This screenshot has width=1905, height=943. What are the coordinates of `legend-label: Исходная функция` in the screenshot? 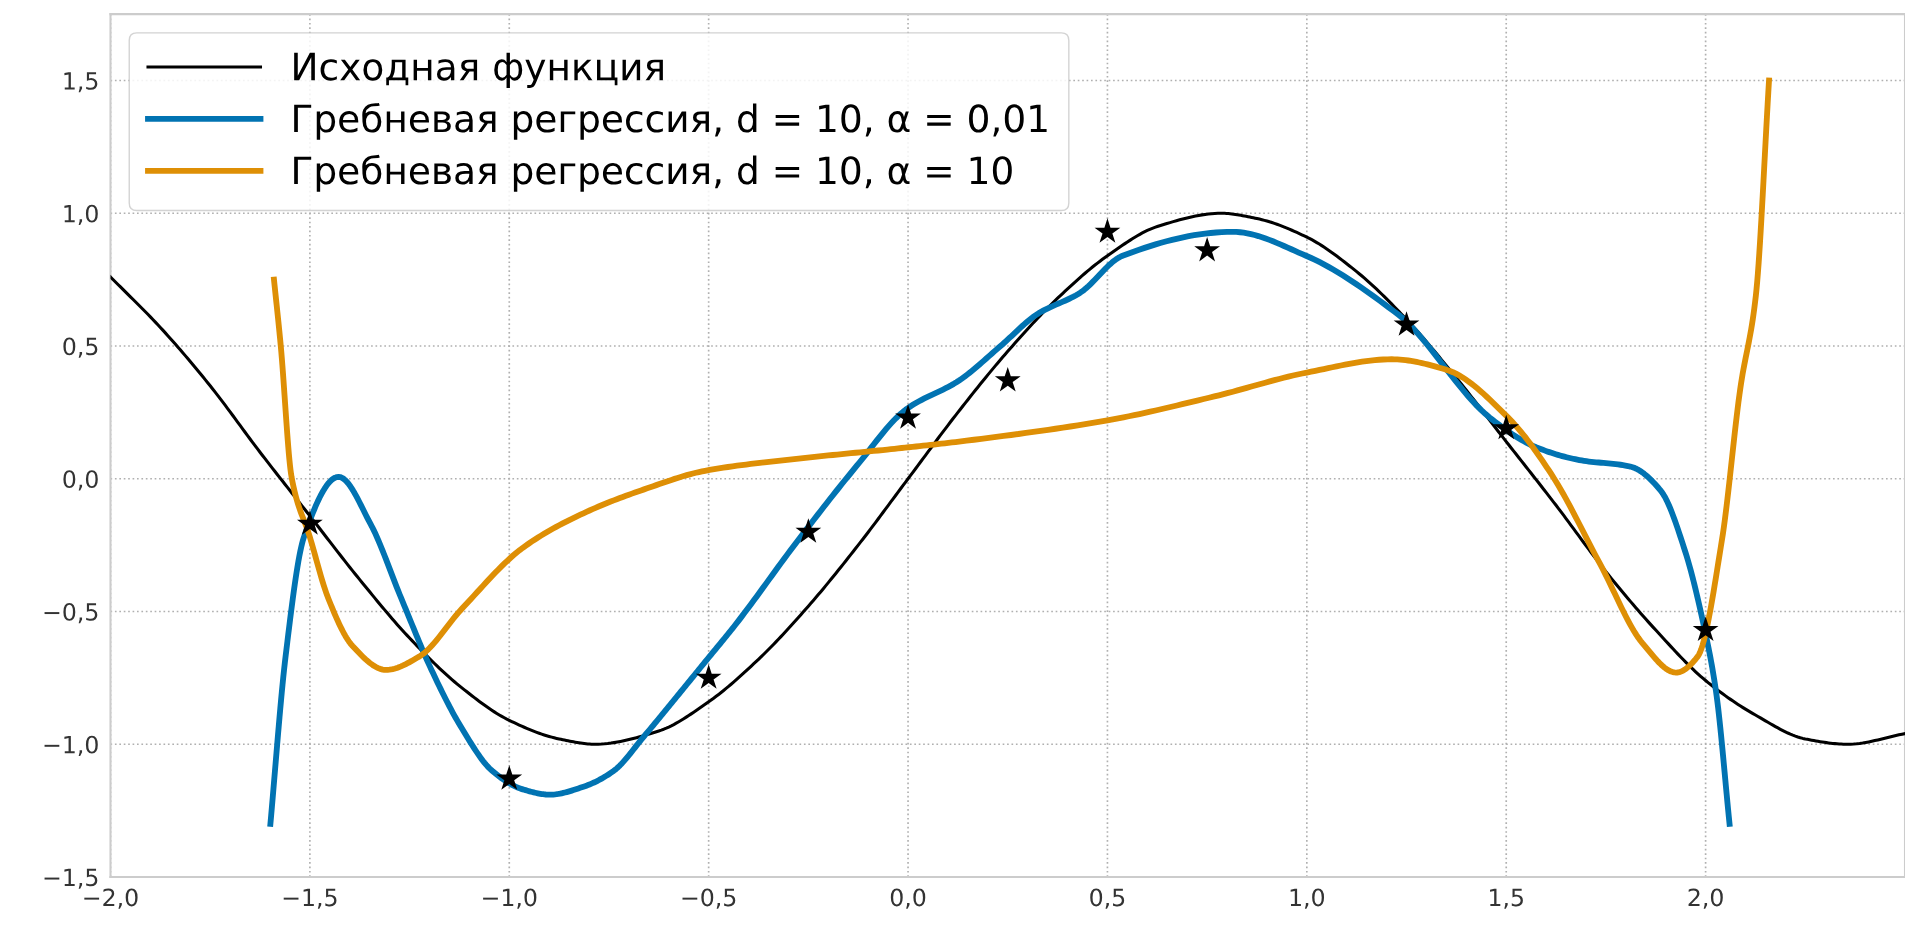 It's located at (478, 70).